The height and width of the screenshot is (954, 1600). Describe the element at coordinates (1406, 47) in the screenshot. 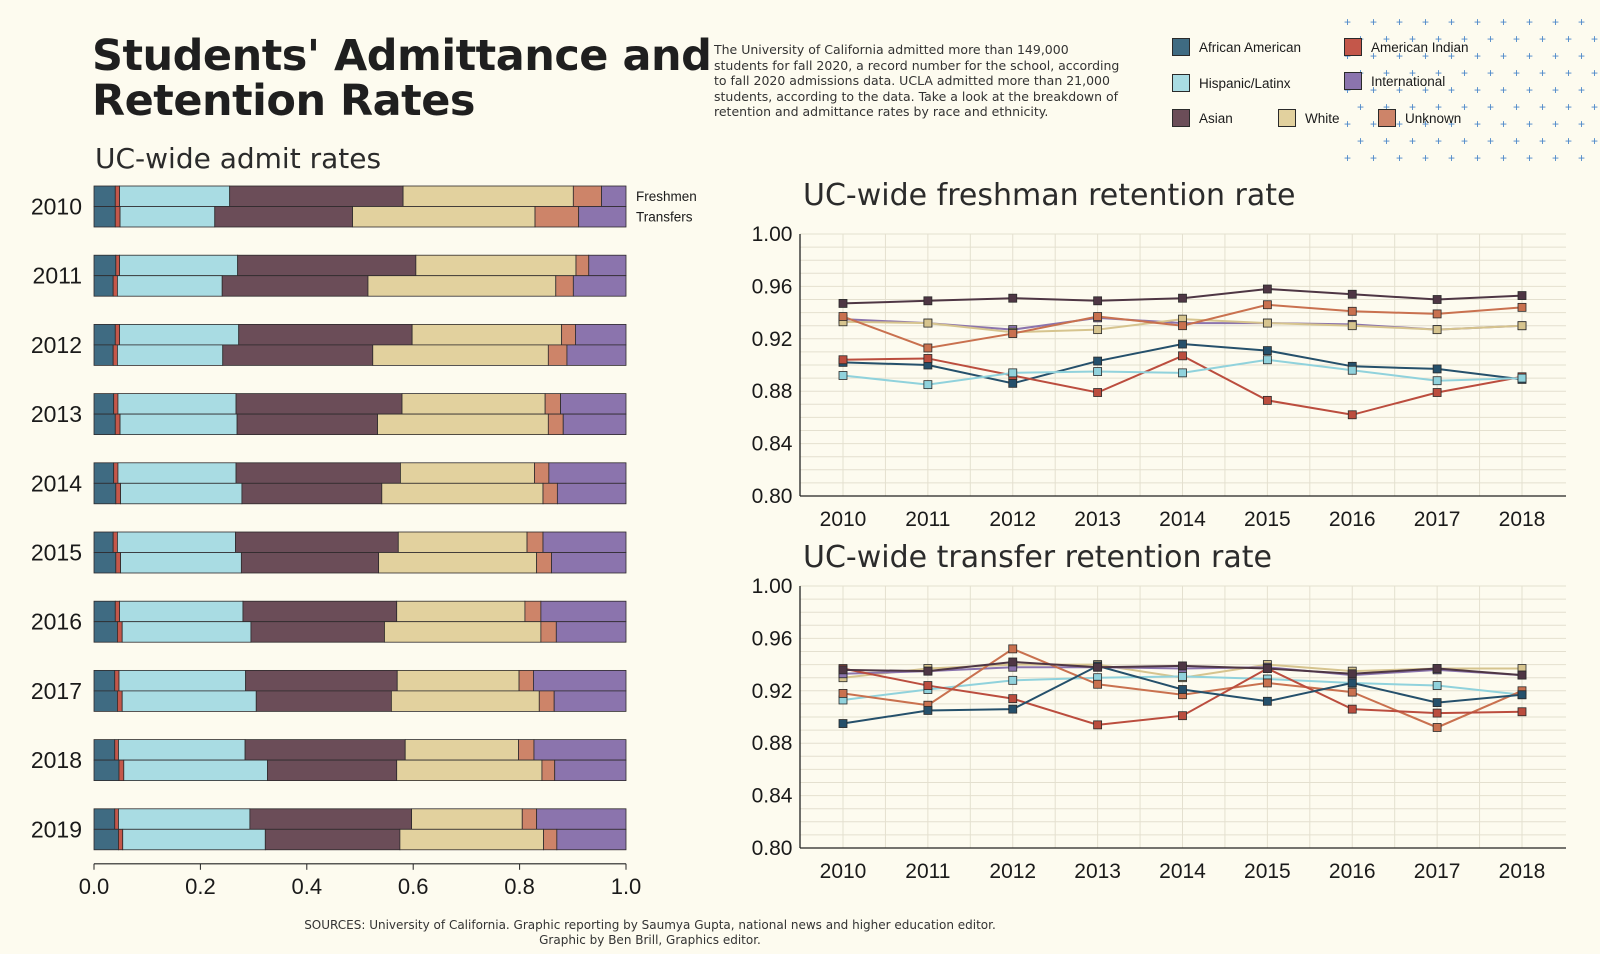

I see `legend-item-american-indian: American Indian` at that location.